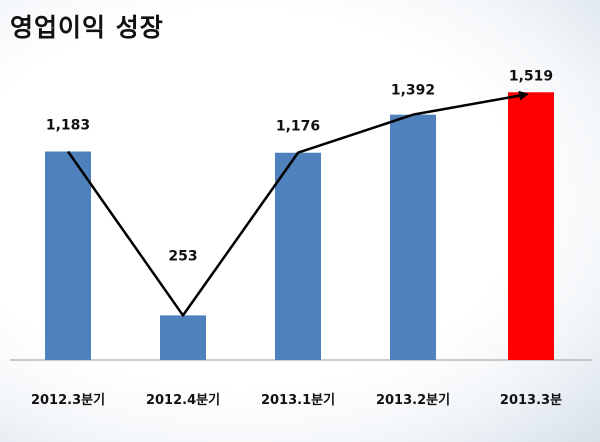 This screenshot has width=600, height=442. What do you see at coordinates (87, 27) in the screenshot?
I see `chart-title: 영업이익 성장` at bounding box center [87, 27].